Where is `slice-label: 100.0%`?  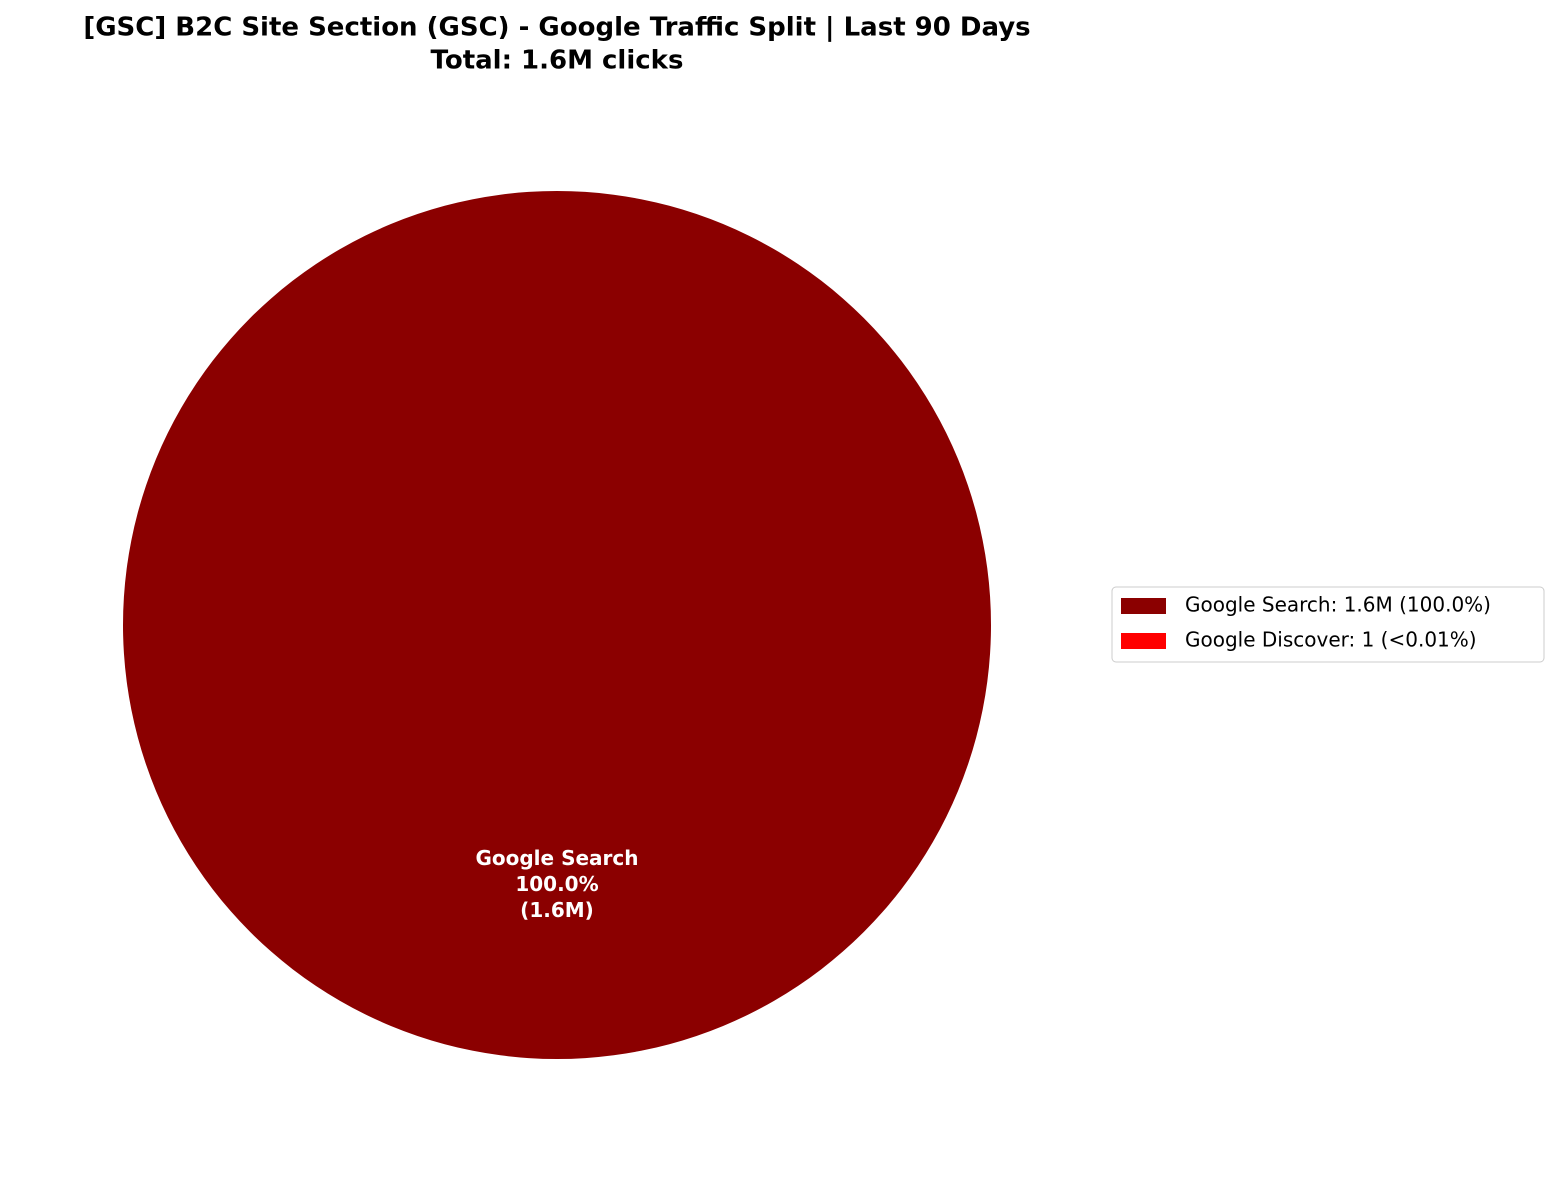 slice-label: 100.0% is located at coordinates (556, 884).